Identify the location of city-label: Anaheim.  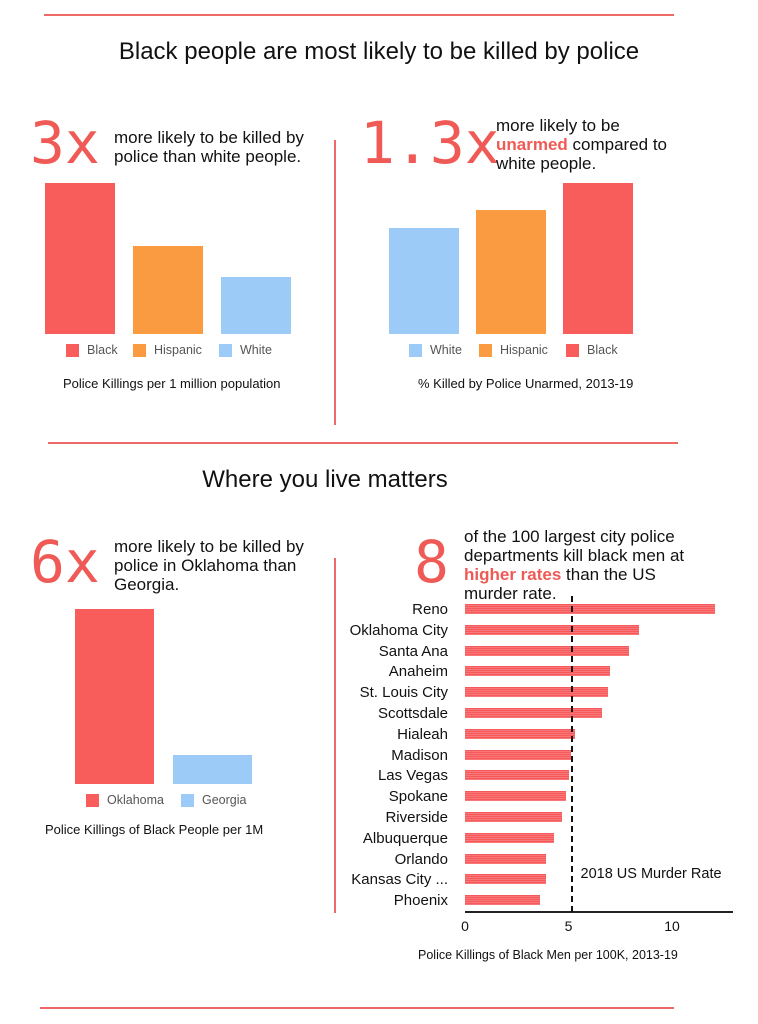
(418, 672).